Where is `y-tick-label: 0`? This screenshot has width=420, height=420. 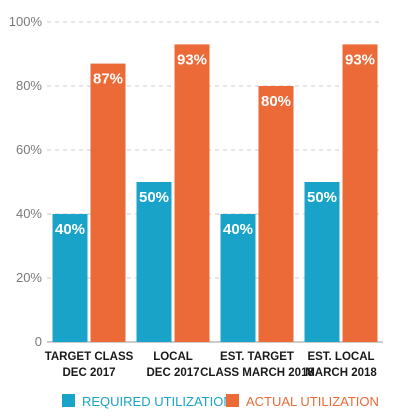 y-tick-label: 0 is located at coordinates (38, 341).